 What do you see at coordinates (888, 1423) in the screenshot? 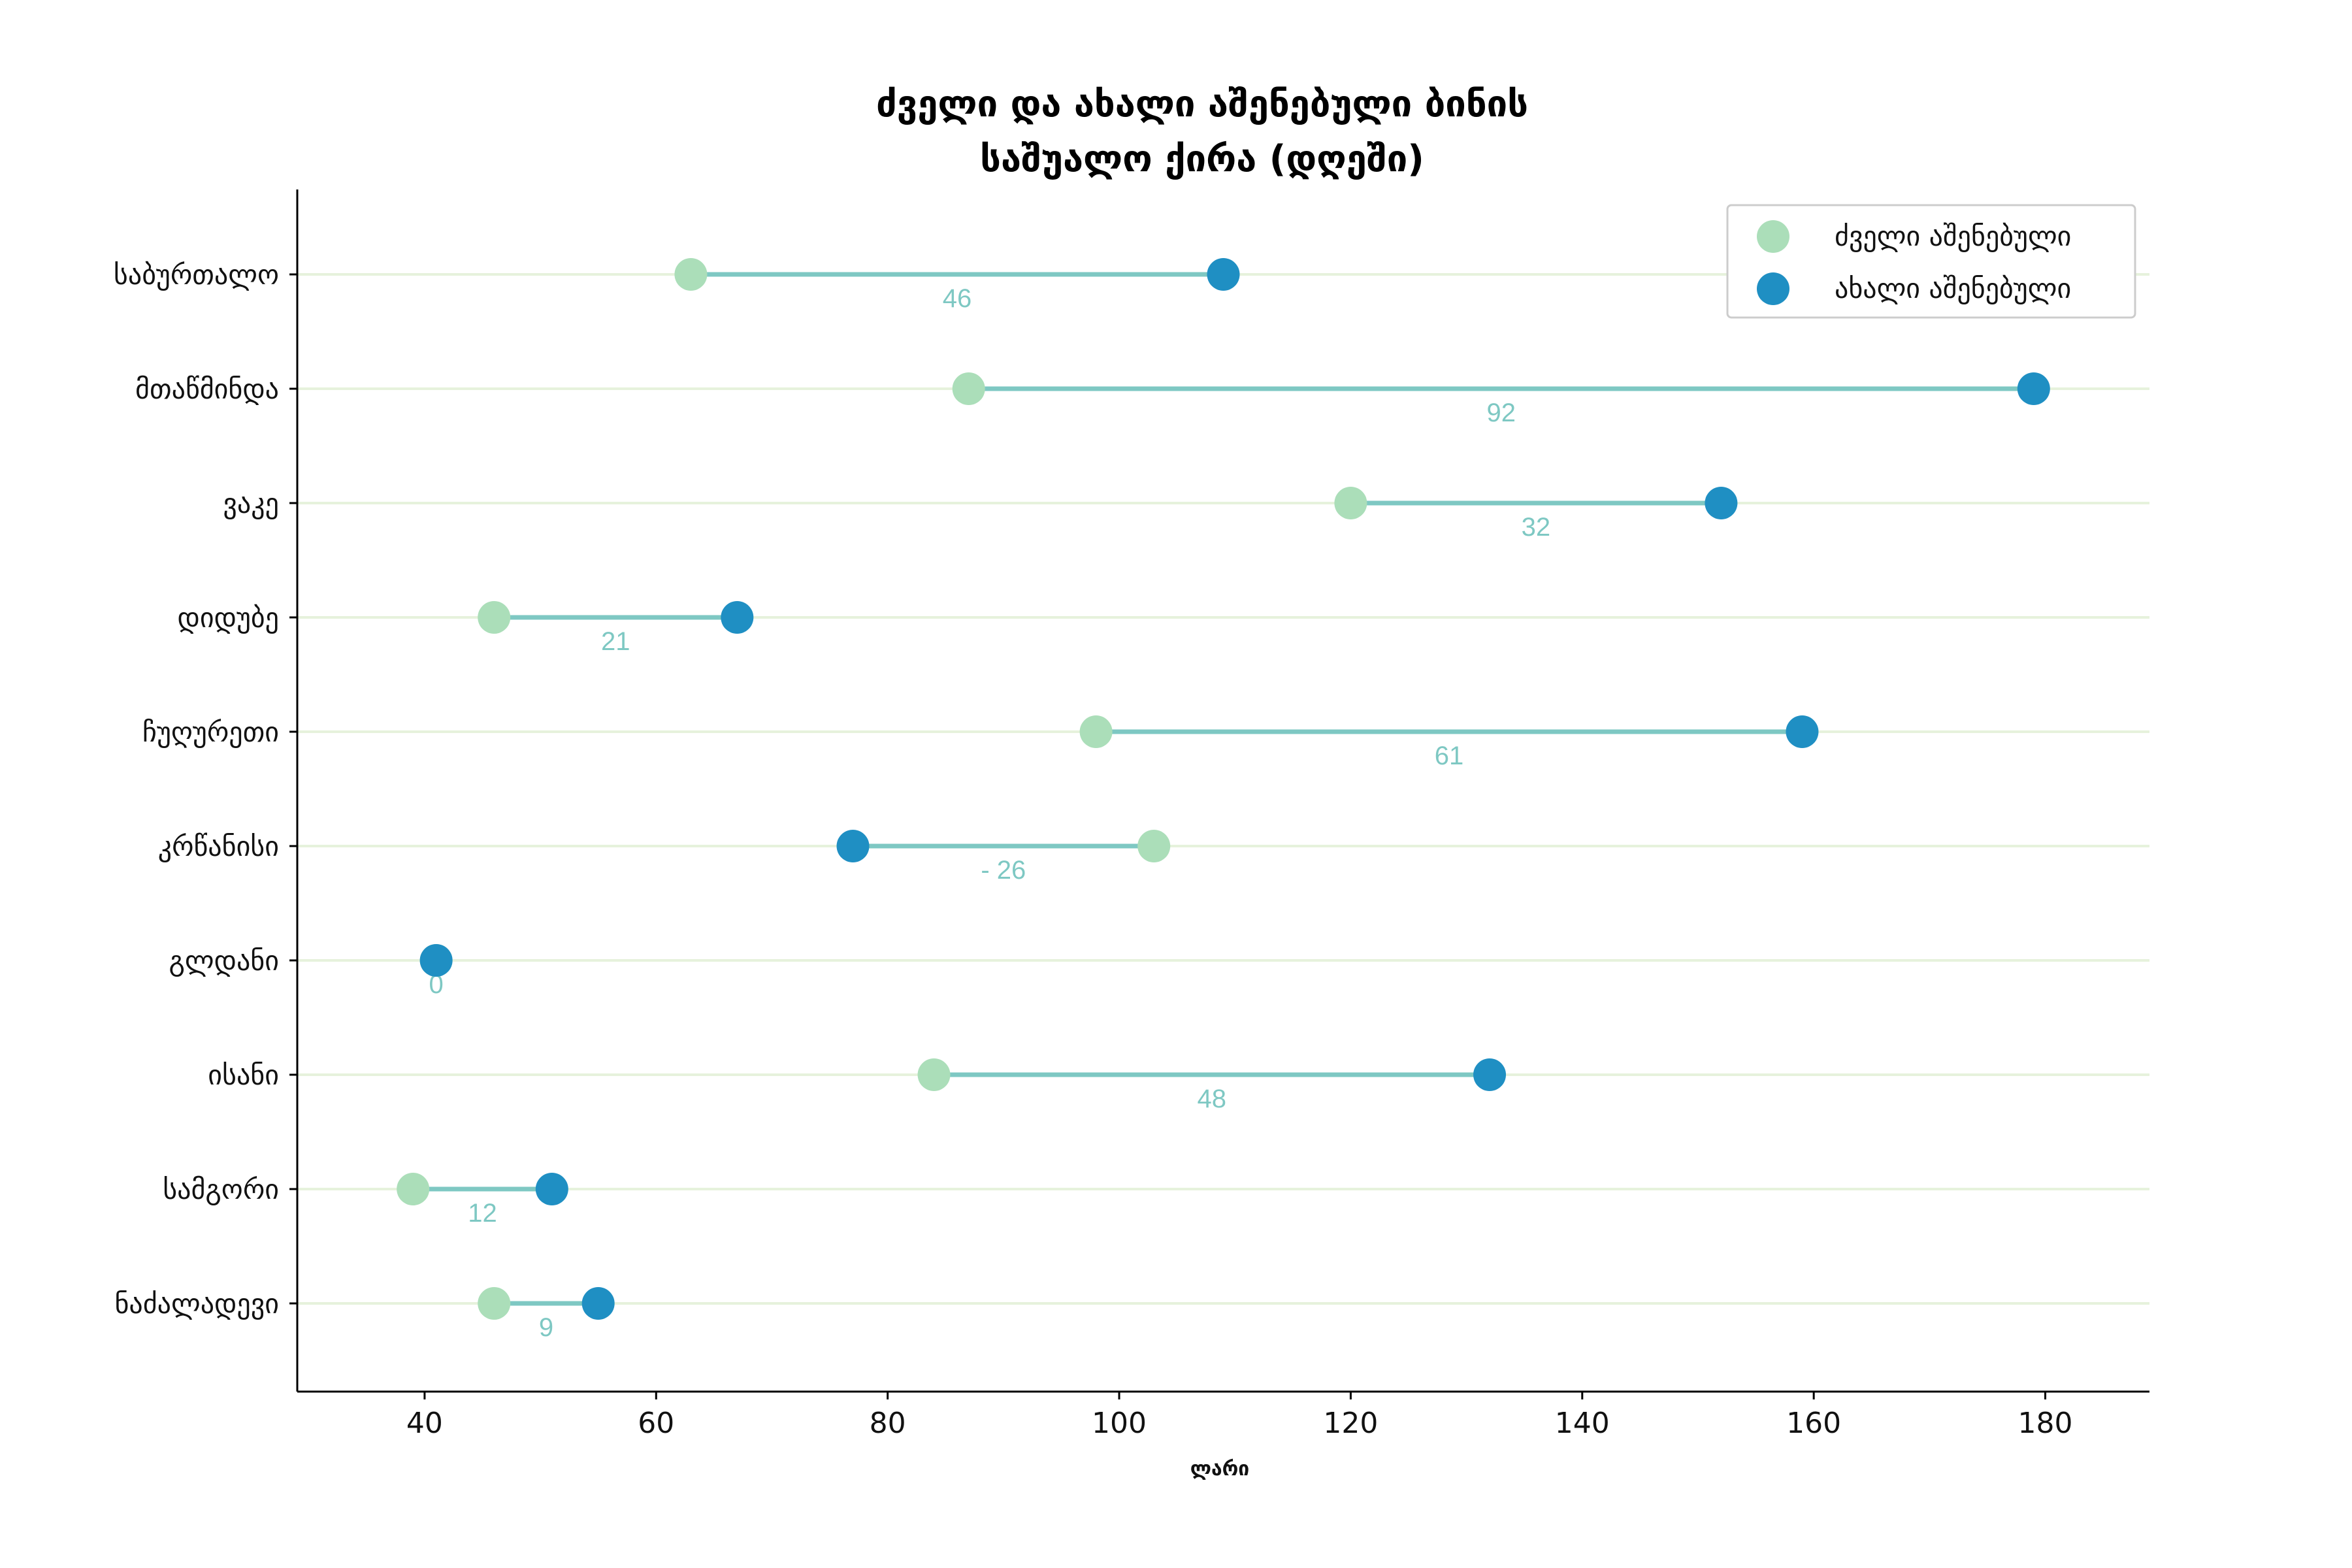
I see `x-tick-label: 80` at bounding box center [888, 1423].